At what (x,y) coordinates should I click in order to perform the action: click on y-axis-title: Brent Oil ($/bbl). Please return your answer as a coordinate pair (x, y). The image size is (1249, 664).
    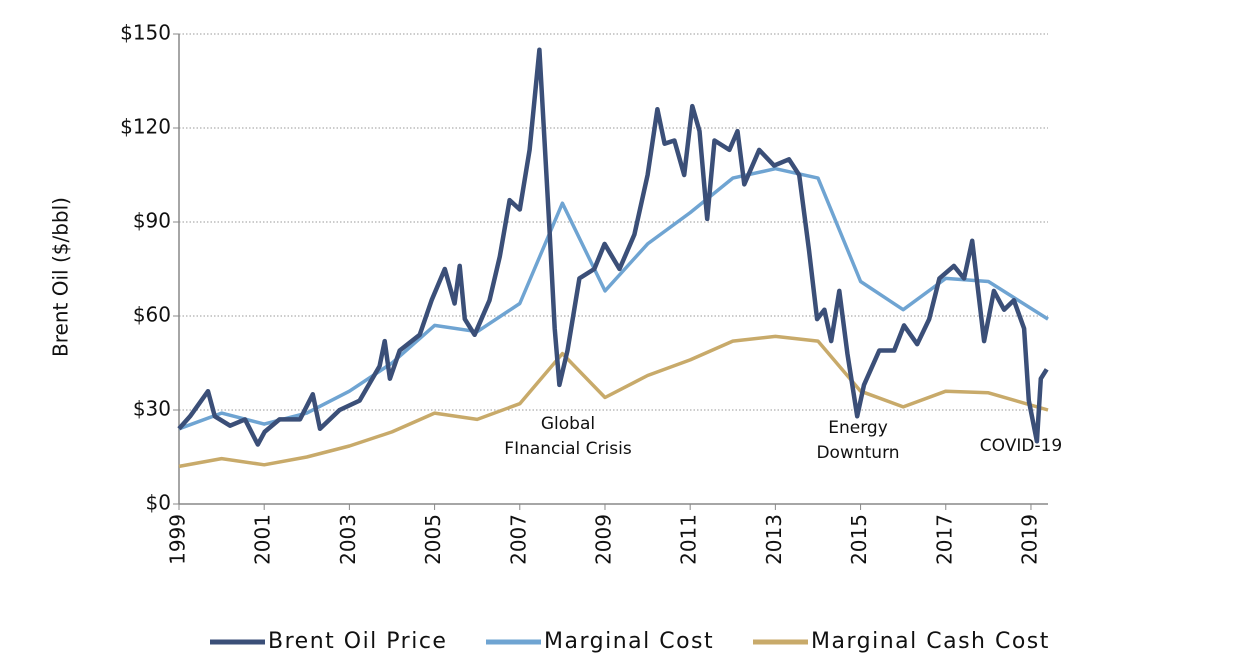
    Looking at the image, I should click on (61, 277).